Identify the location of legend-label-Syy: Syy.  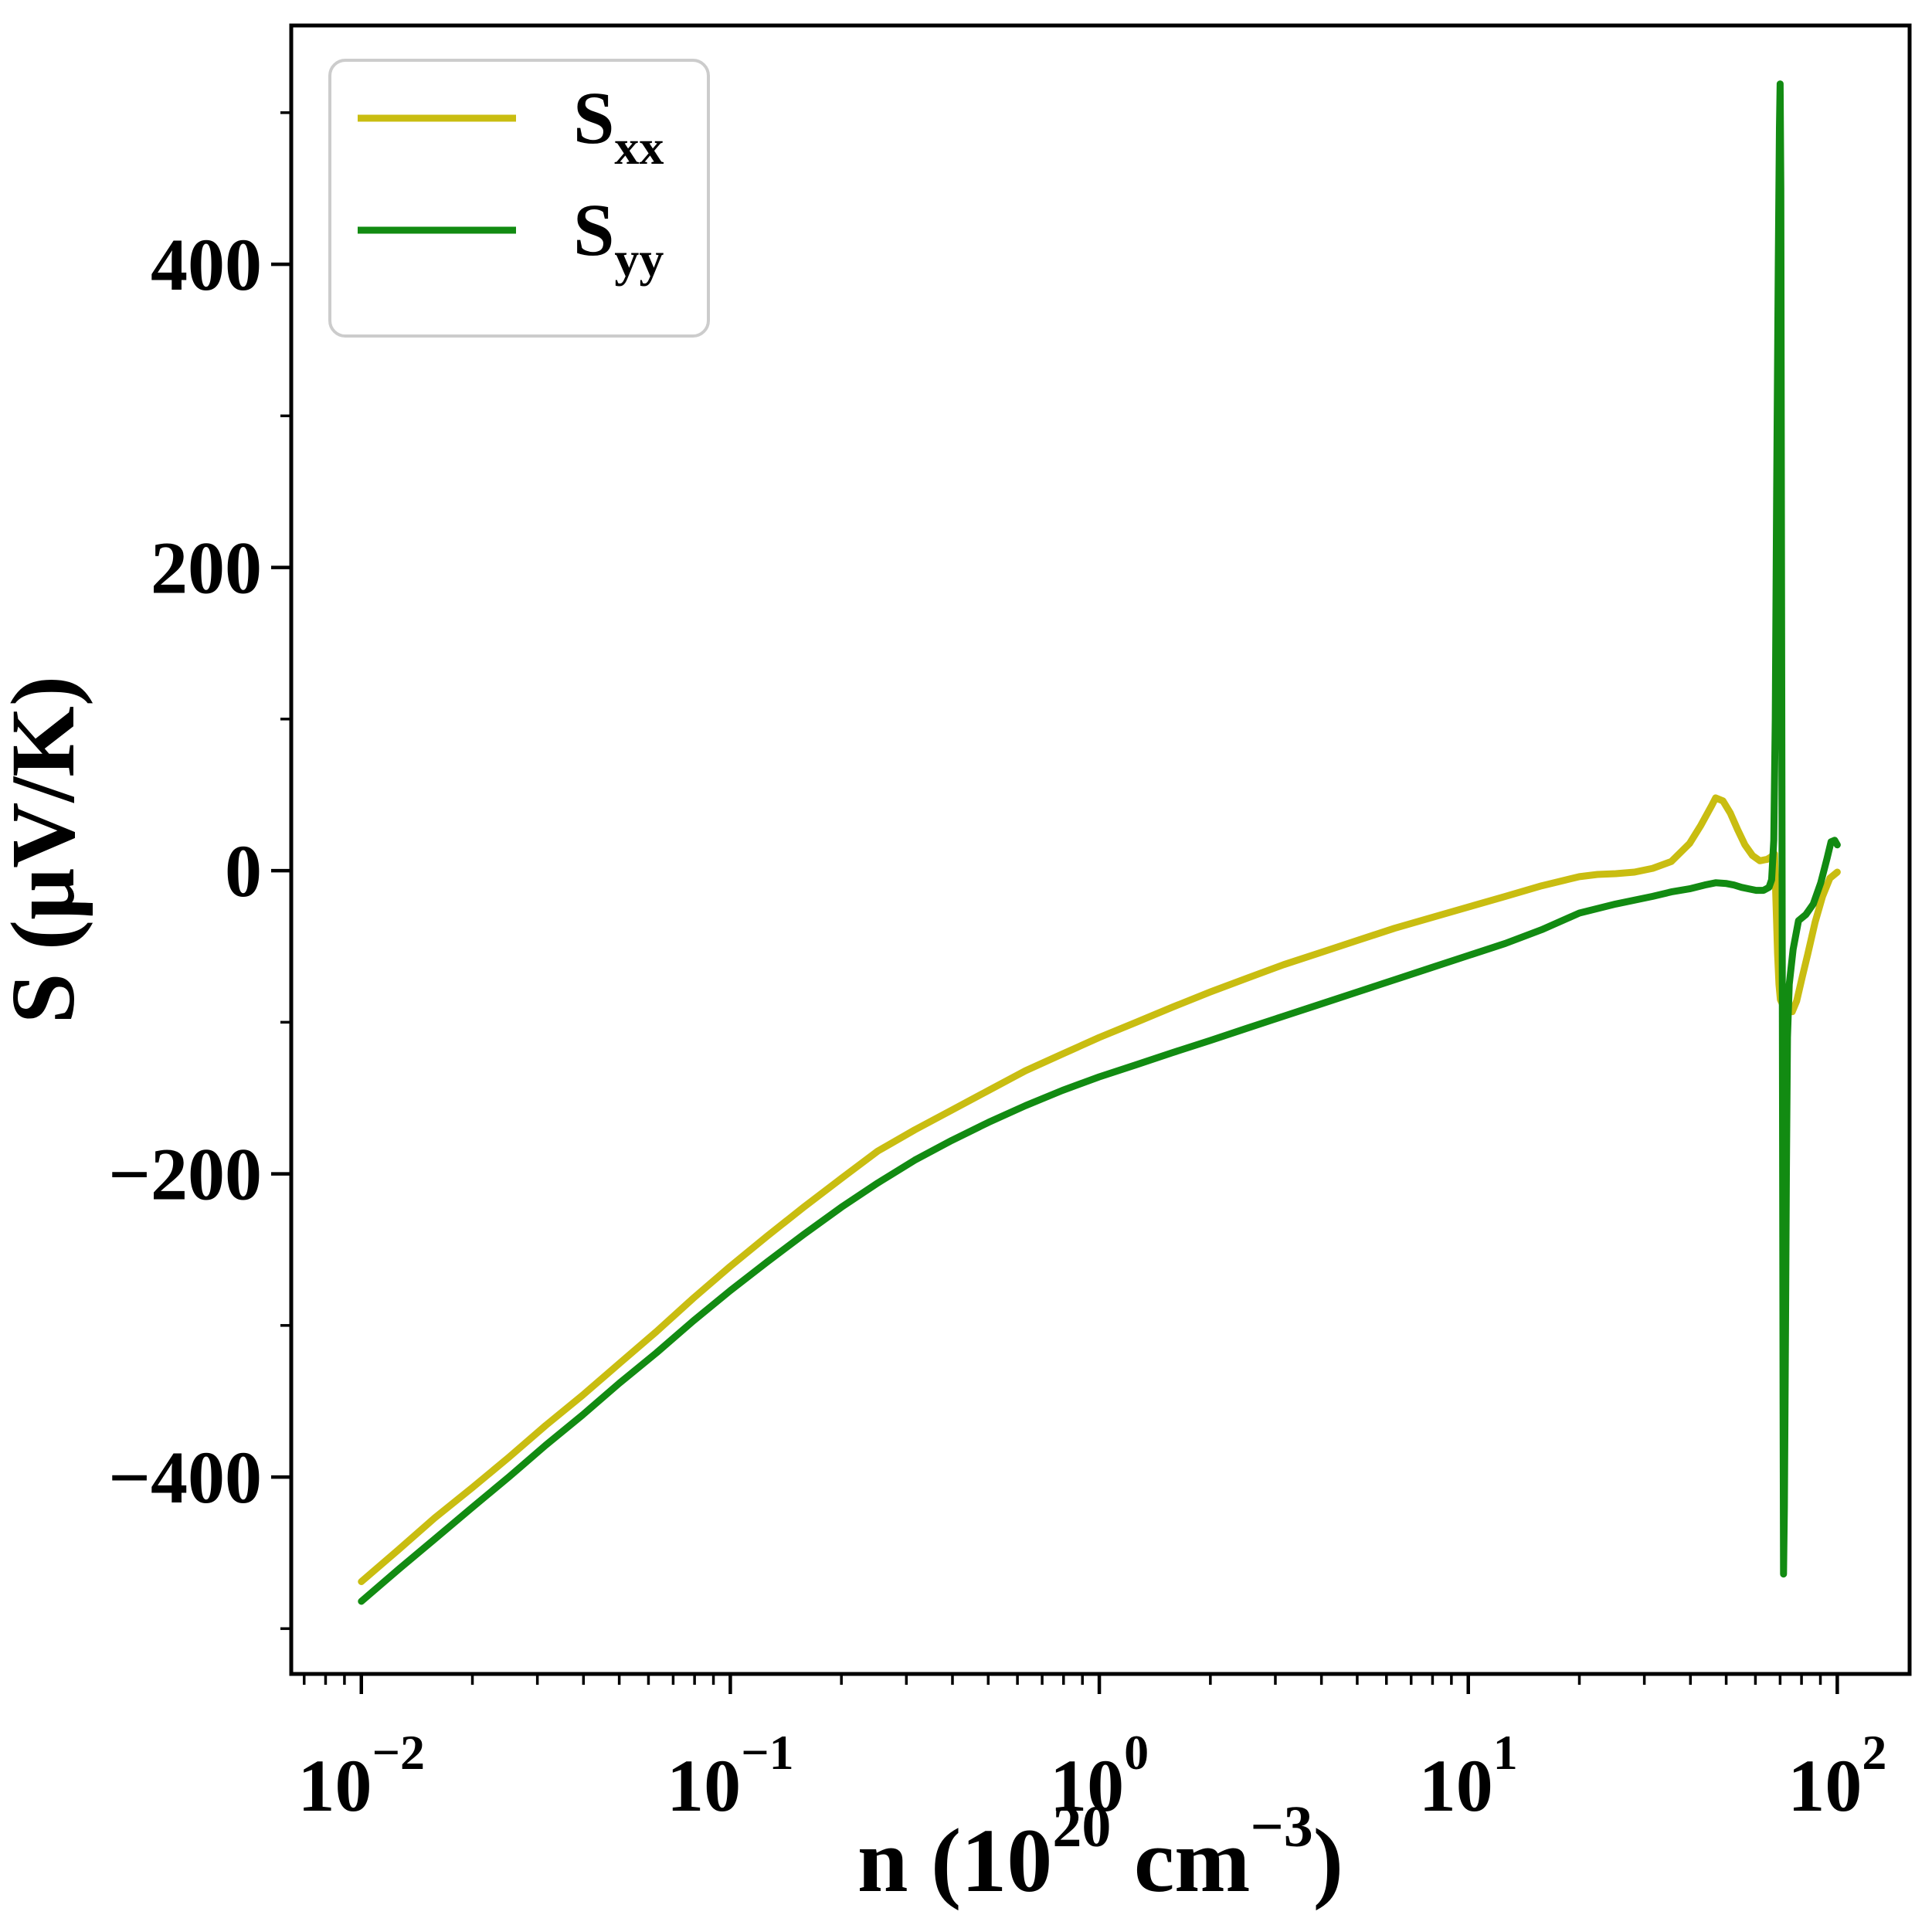
(619, 237).